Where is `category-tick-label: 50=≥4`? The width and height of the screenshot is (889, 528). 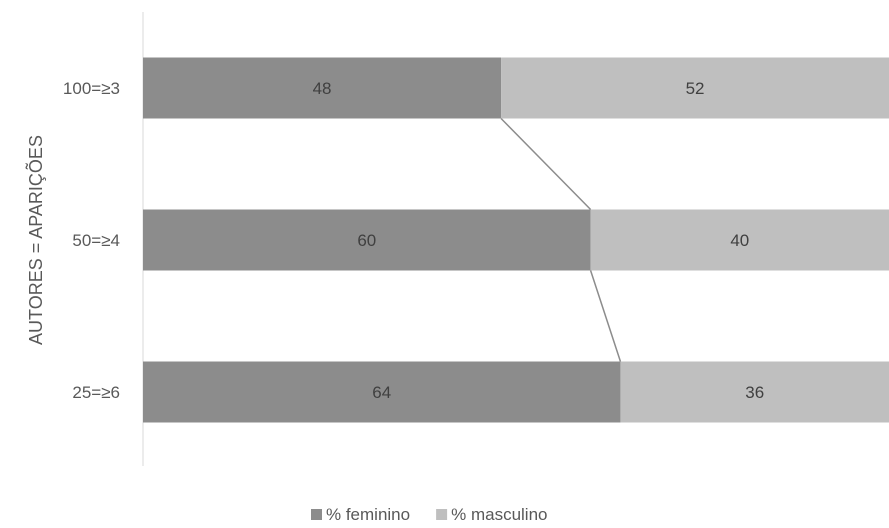
category-tick-label: 50=≥4 is located at coordinates (96, 240).